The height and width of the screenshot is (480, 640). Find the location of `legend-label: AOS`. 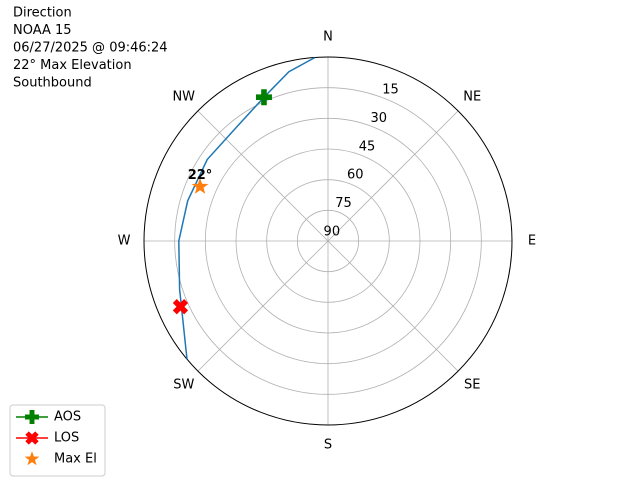

legend-label: AOS is located at coordinates (67, 417).